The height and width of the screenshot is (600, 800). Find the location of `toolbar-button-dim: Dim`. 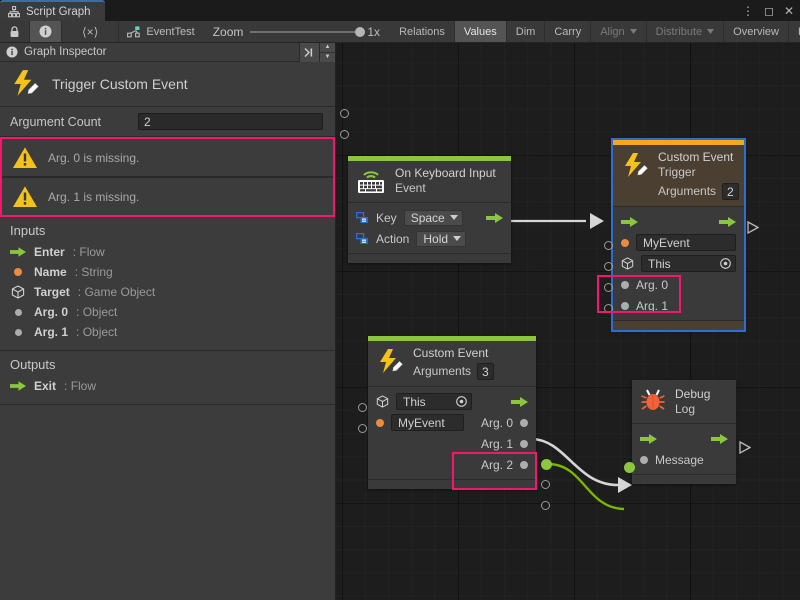

toolbar-button-dim: Dim is located at coordinates (526, 31).